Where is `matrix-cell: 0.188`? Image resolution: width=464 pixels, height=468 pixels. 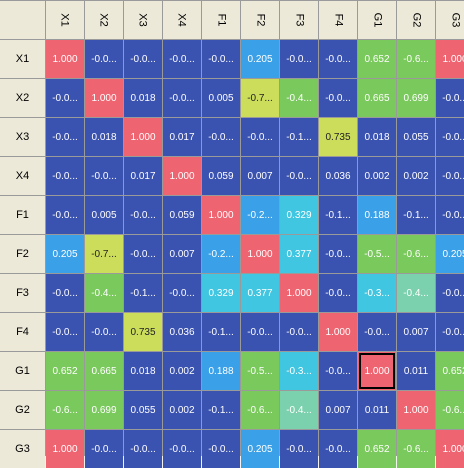
matrix-cell: 0.188 is located at coordinates (377, 215).